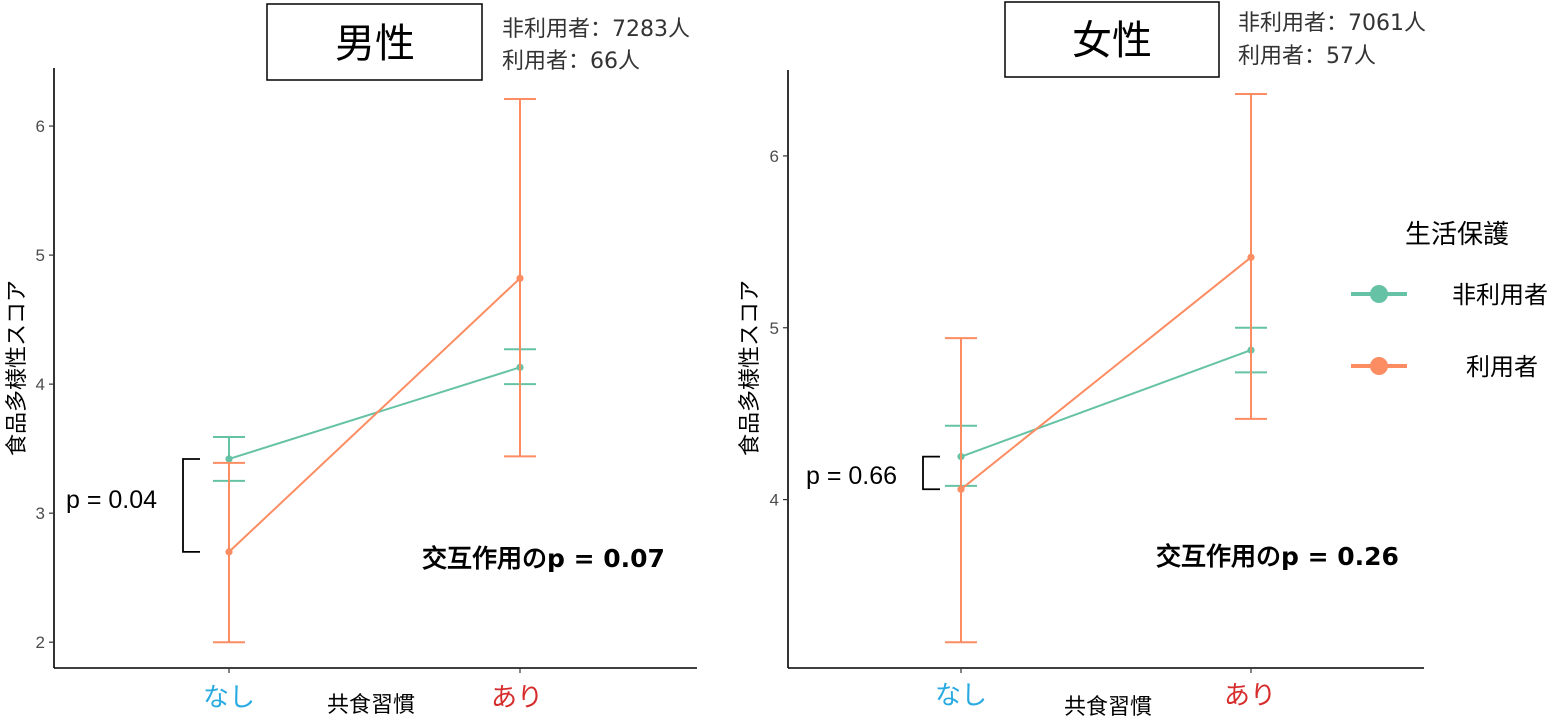 The height and width of the screenshot is (720, 1566). What do you see at coordinates (1457, 235) in the screenshot?
I see `legend-title: 生活保護` at bounding box center [1457, 235].